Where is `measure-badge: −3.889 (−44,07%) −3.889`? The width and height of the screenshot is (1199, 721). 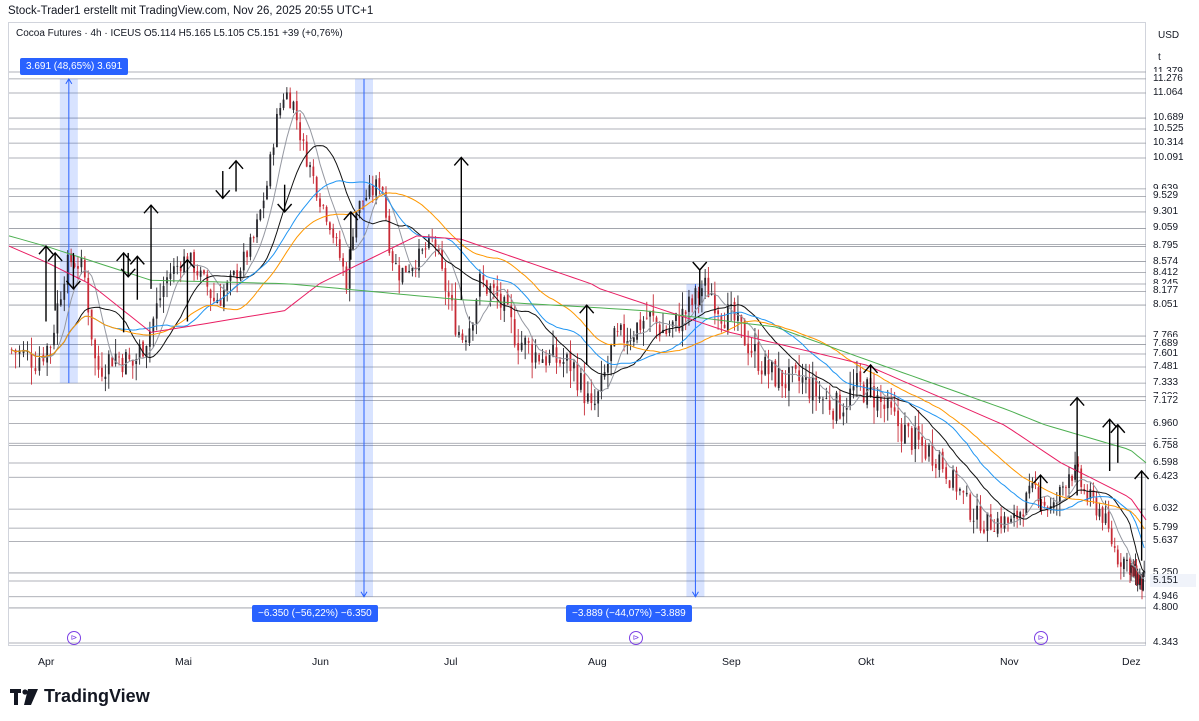
measure-badge: −3.889 (−44,07%) −3.889 is located at coordinates (629, 613).